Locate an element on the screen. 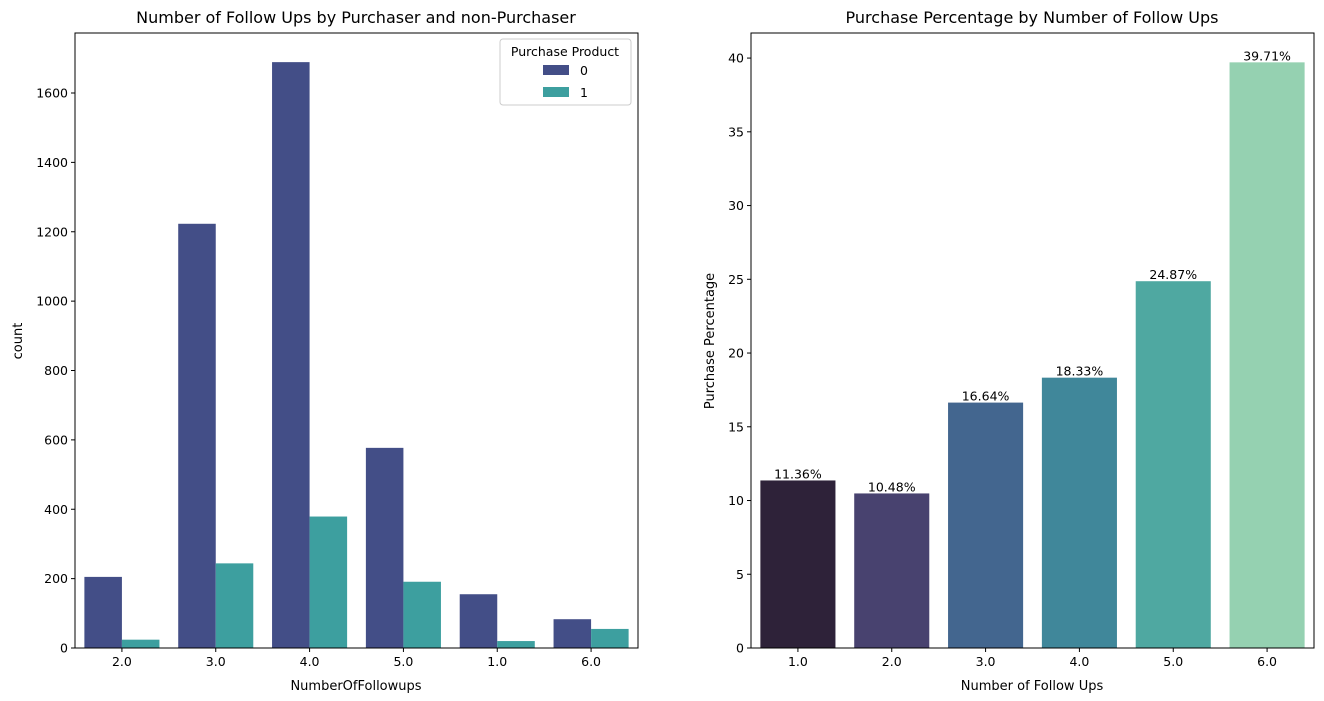  y-tick-label: 1400 is located at coordinates (52, 162).